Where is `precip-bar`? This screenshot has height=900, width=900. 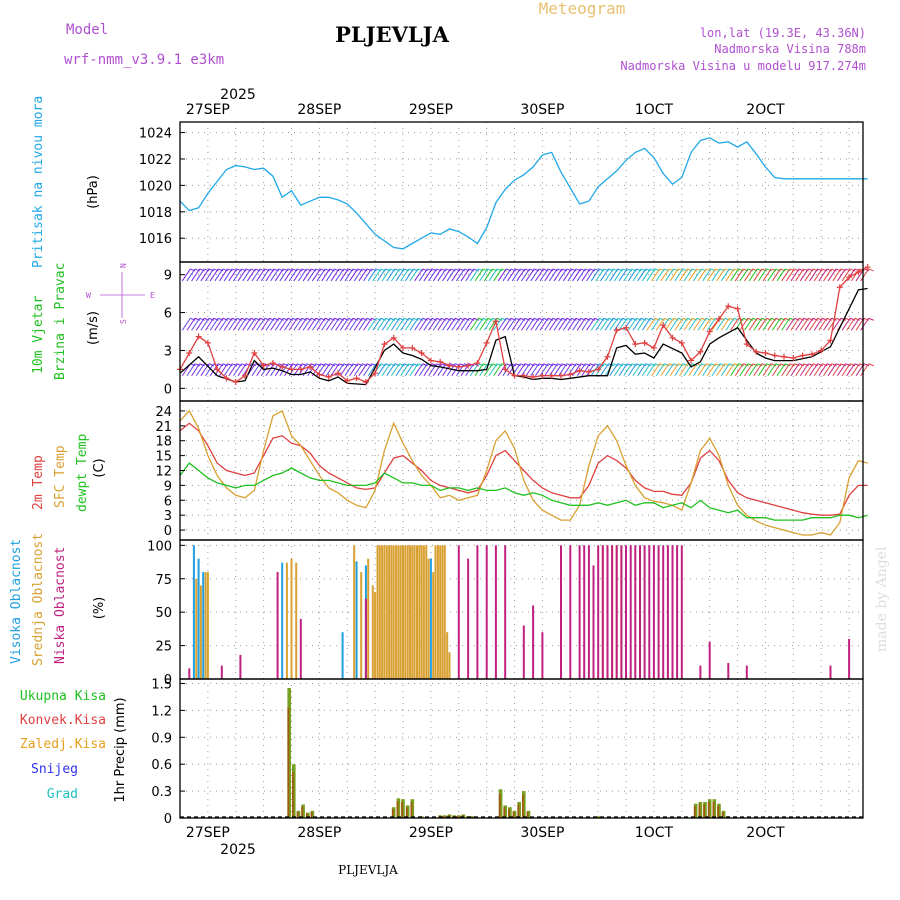
precip-bar is located at coordinates (510, 812).